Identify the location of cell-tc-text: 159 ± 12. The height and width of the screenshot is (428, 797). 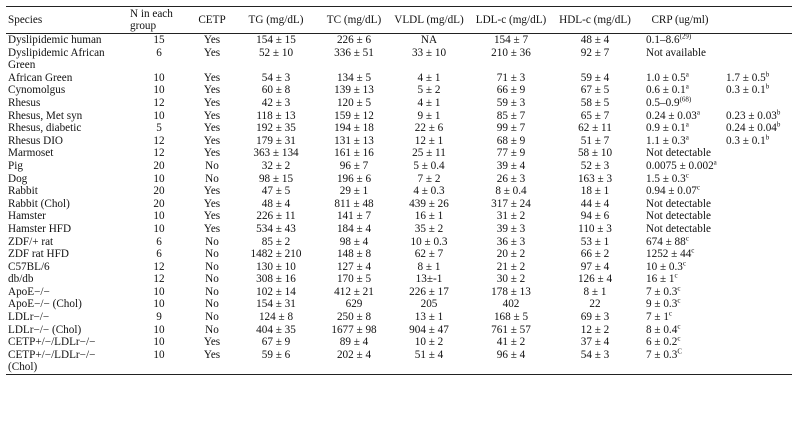
(354, 115).